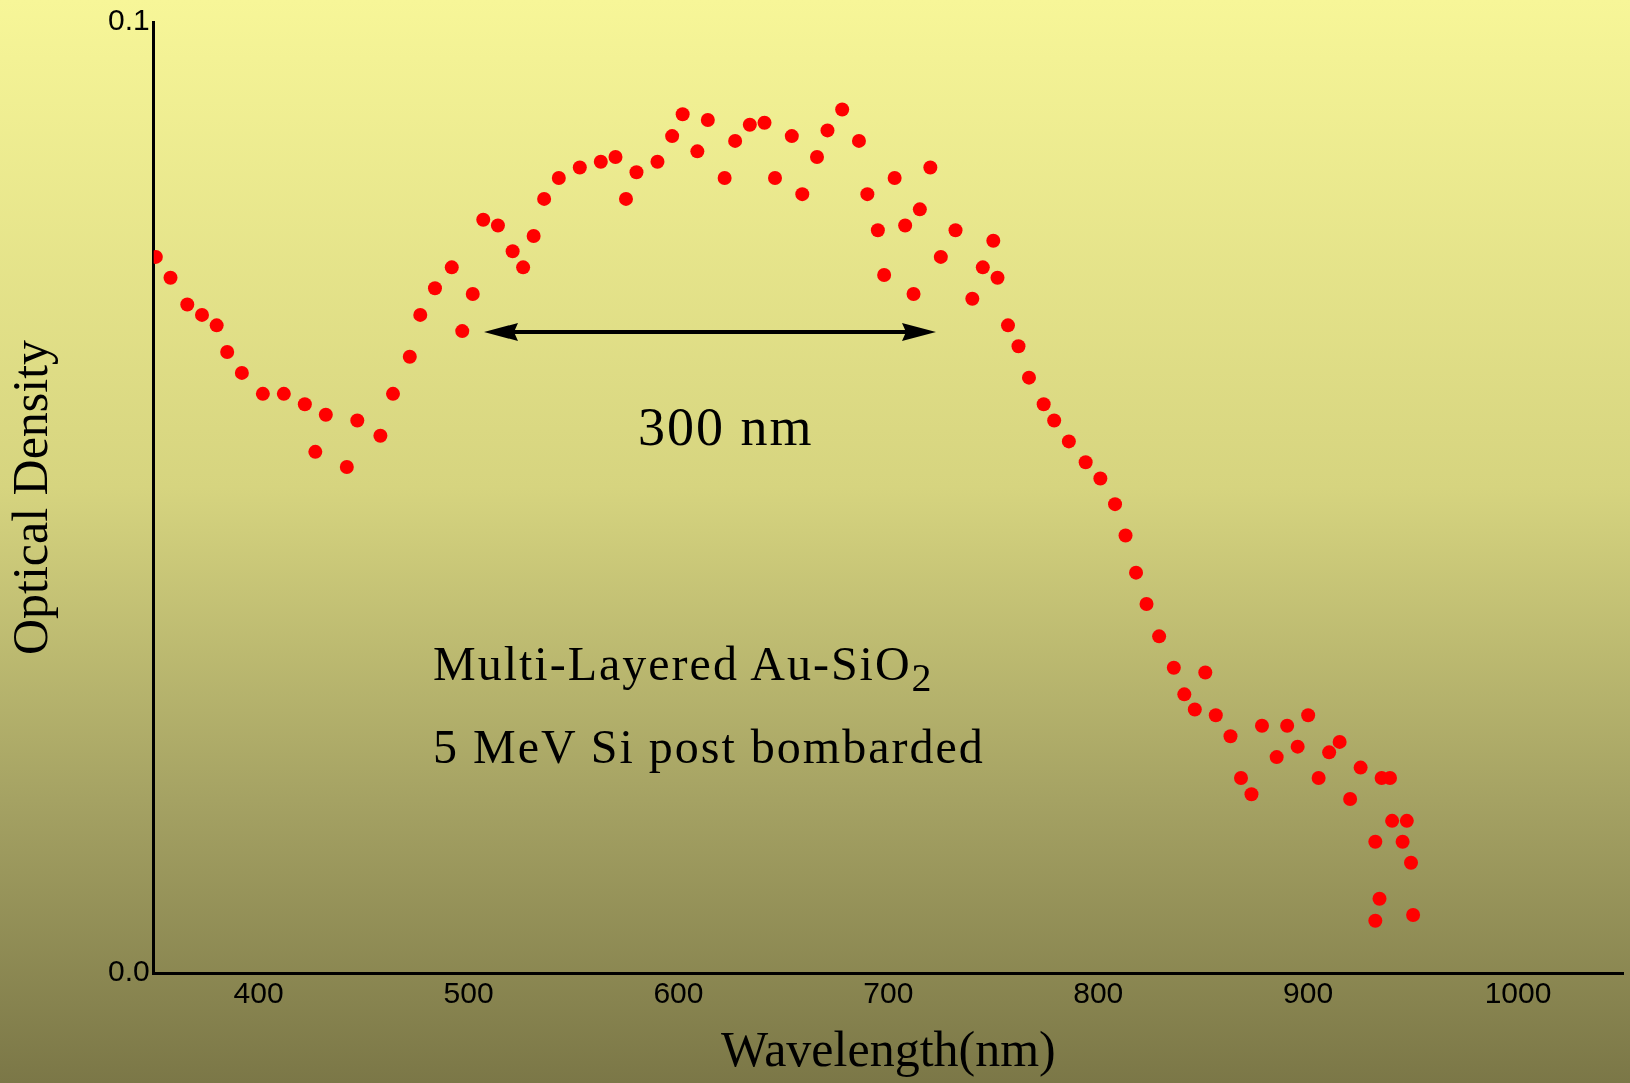 This screenshot has width=1630, height=1083. Describe the element at coordinates (888, 1049) in the screenshot. I see `x-axis-title: Wavelength(nm)` at that location.